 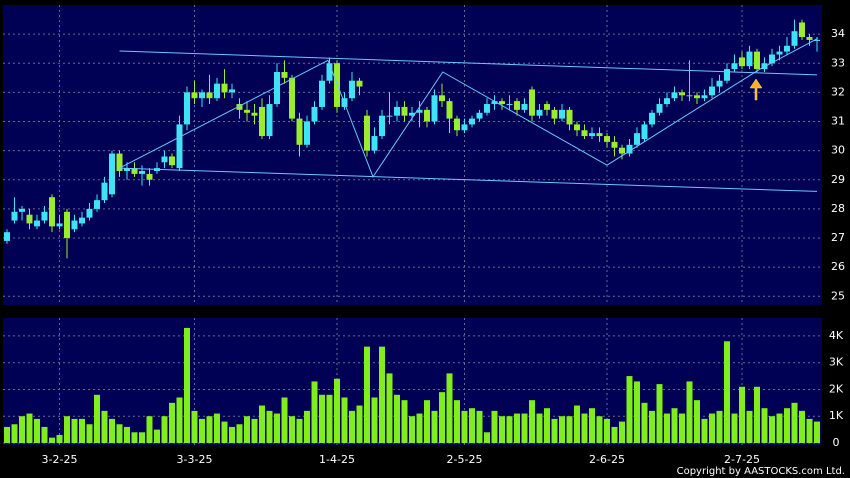 I want to click on y-tick-label: 30, so click(x=838, y=150).